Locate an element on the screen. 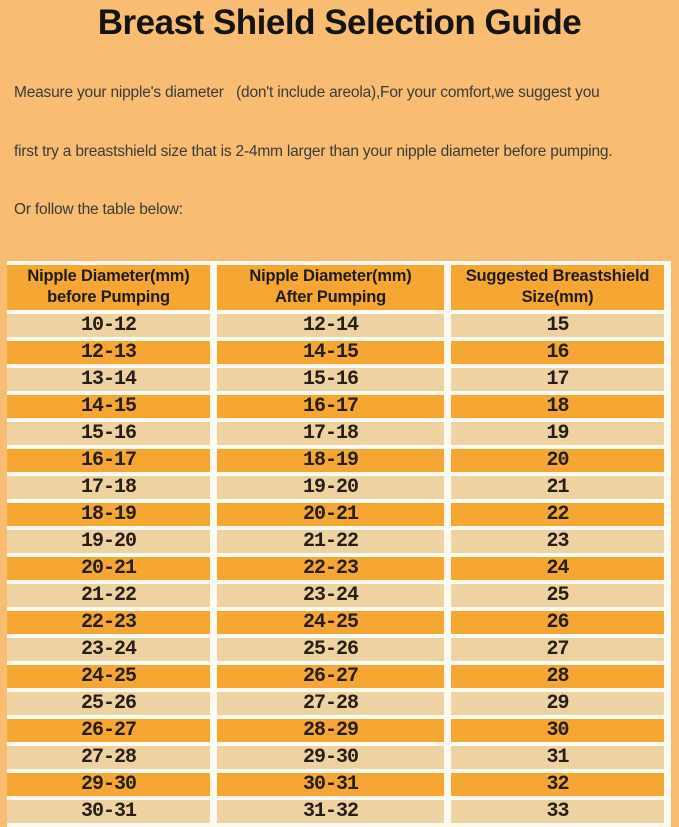 Image resolution: width=679 pixels, height=827 pixels. cell-after: 31-32 is located at coordinates (330, 811).